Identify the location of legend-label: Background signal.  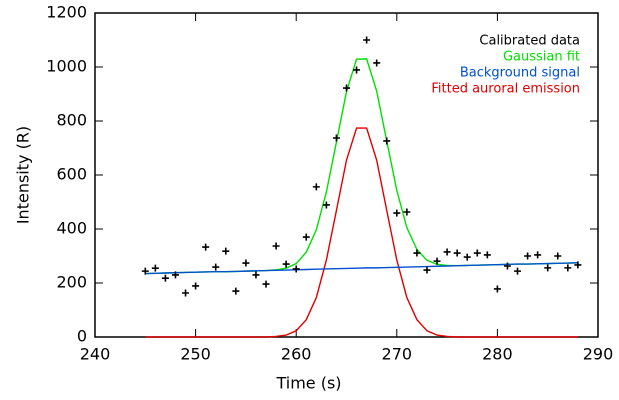
(520, 73).